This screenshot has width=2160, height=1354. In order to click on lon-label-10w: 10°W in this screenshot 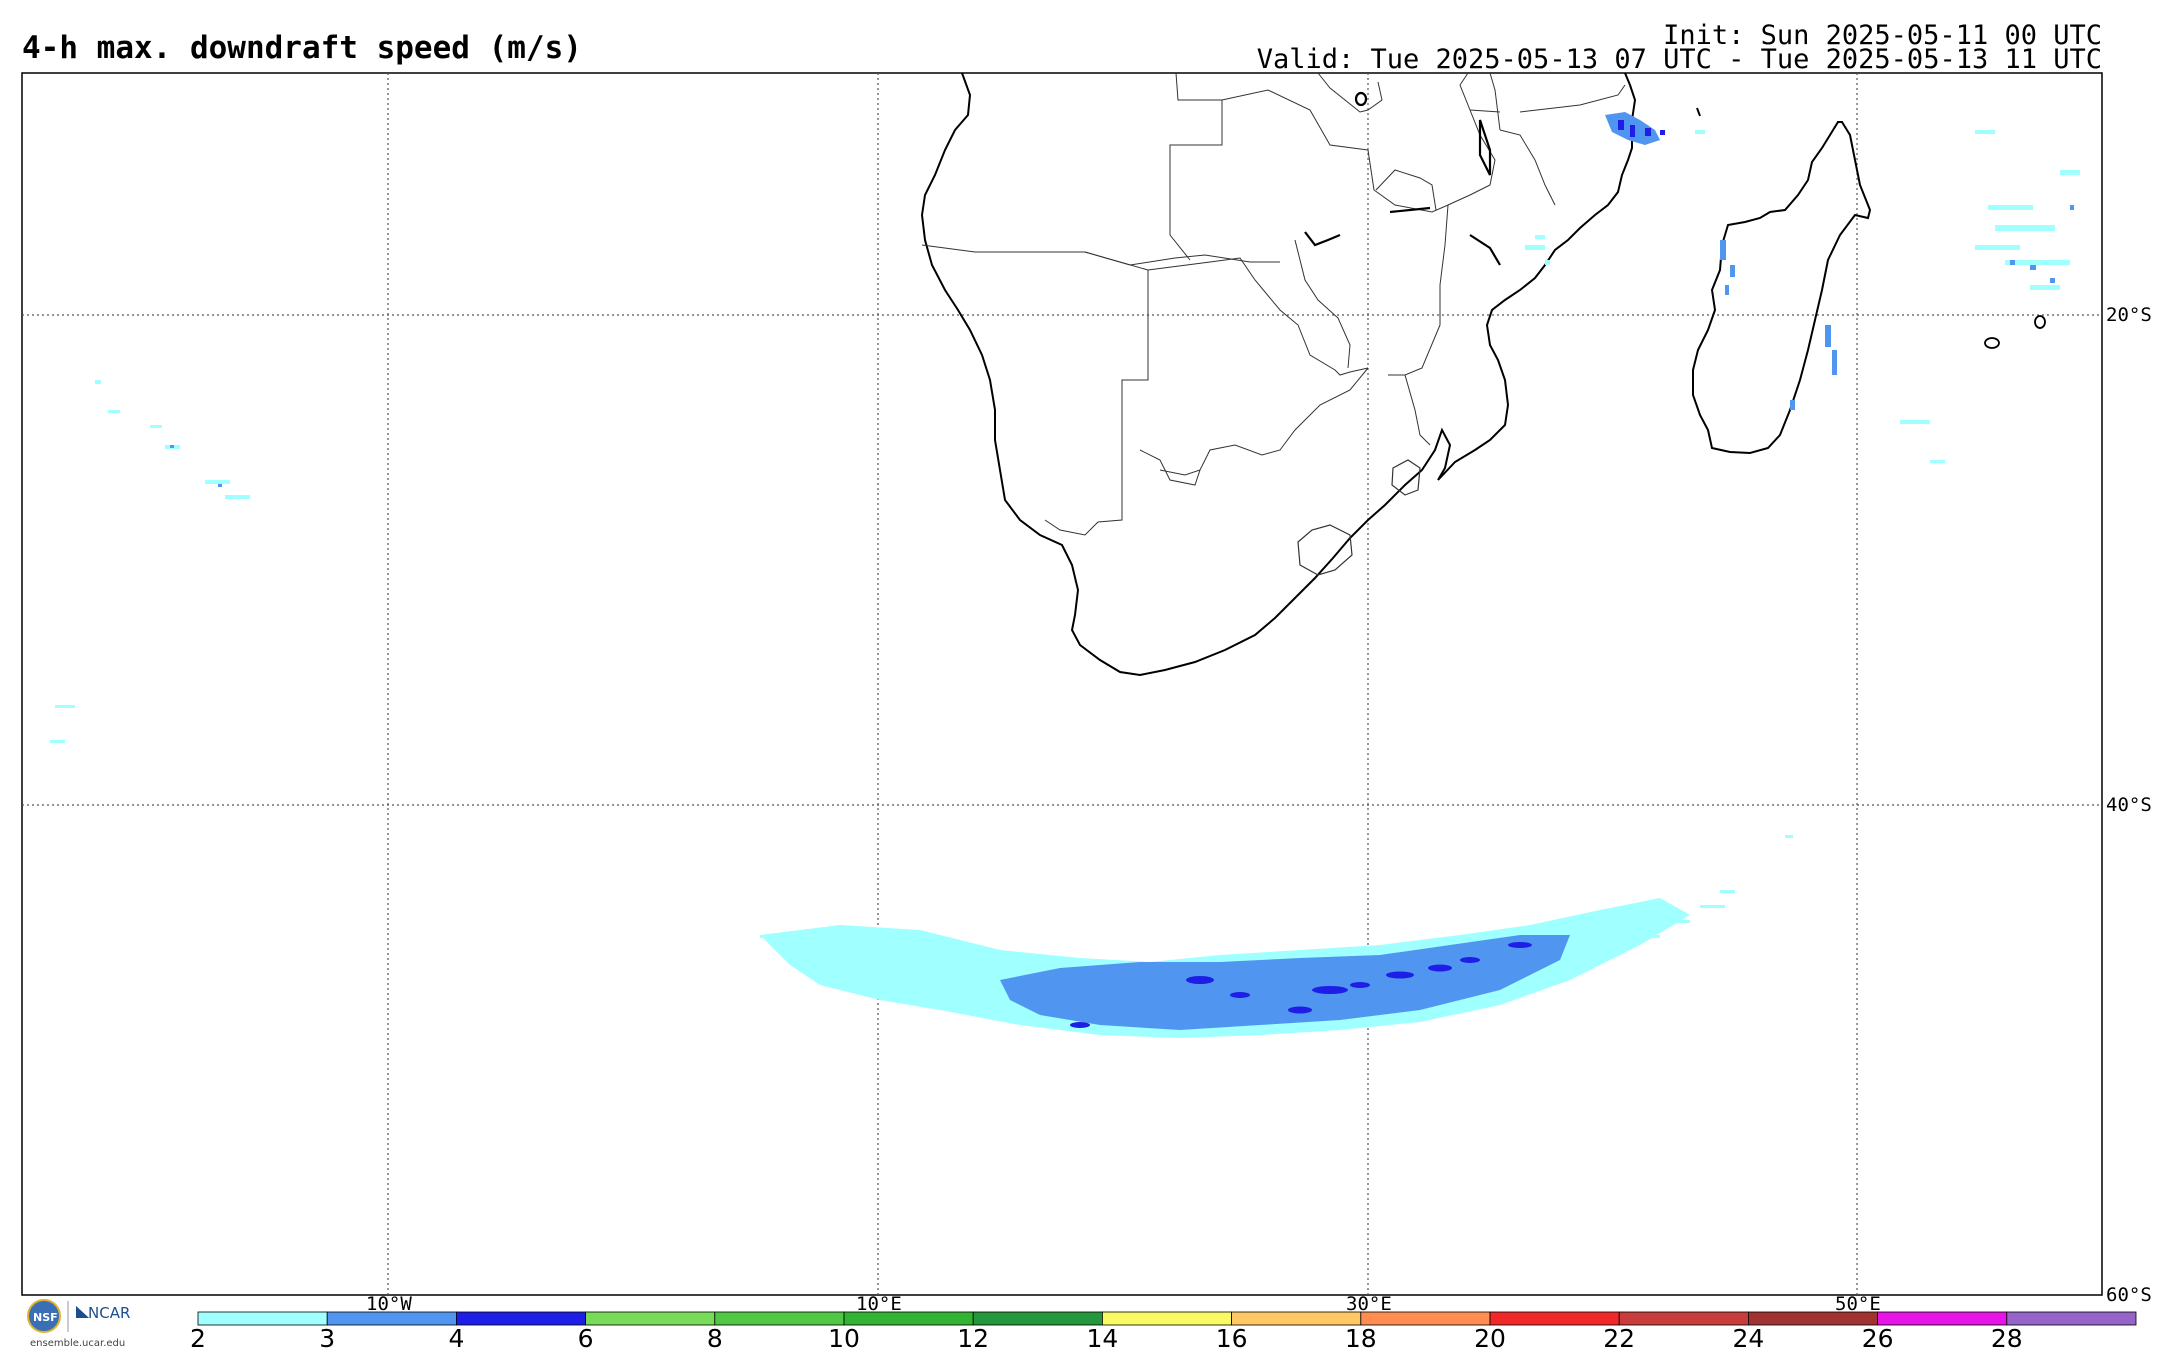, I will do `click(389, 1304)`.